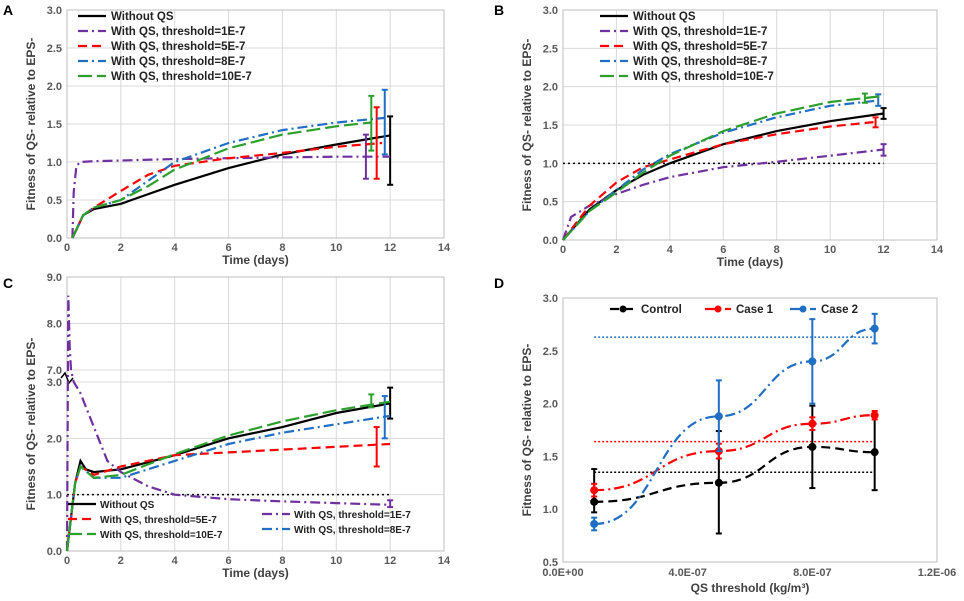 Image resolution: width=964 pixels, height=601 pixels. I want to click on panel-d-xtick-label: 8.0E-07, so click(812, 573).